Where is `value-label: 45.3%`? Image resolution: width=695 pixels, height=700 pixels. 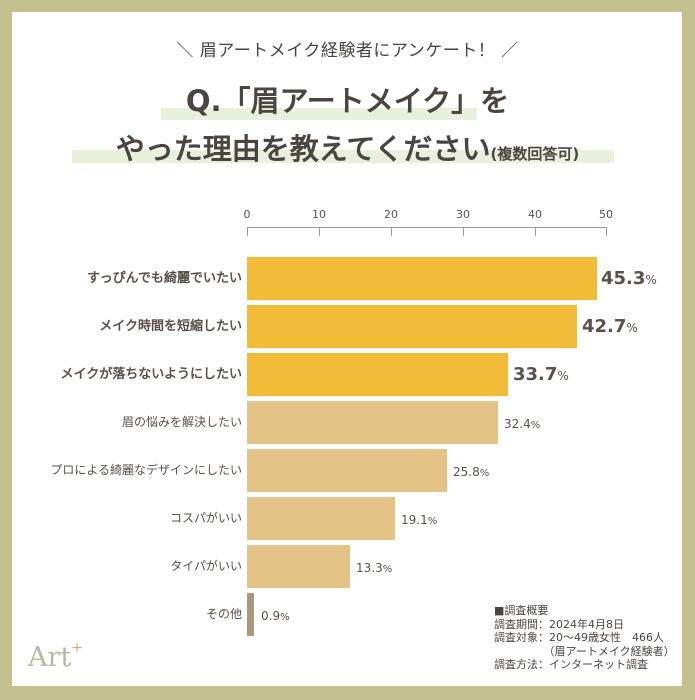 value-label: 45.3% is located at coordinates (629, 278).